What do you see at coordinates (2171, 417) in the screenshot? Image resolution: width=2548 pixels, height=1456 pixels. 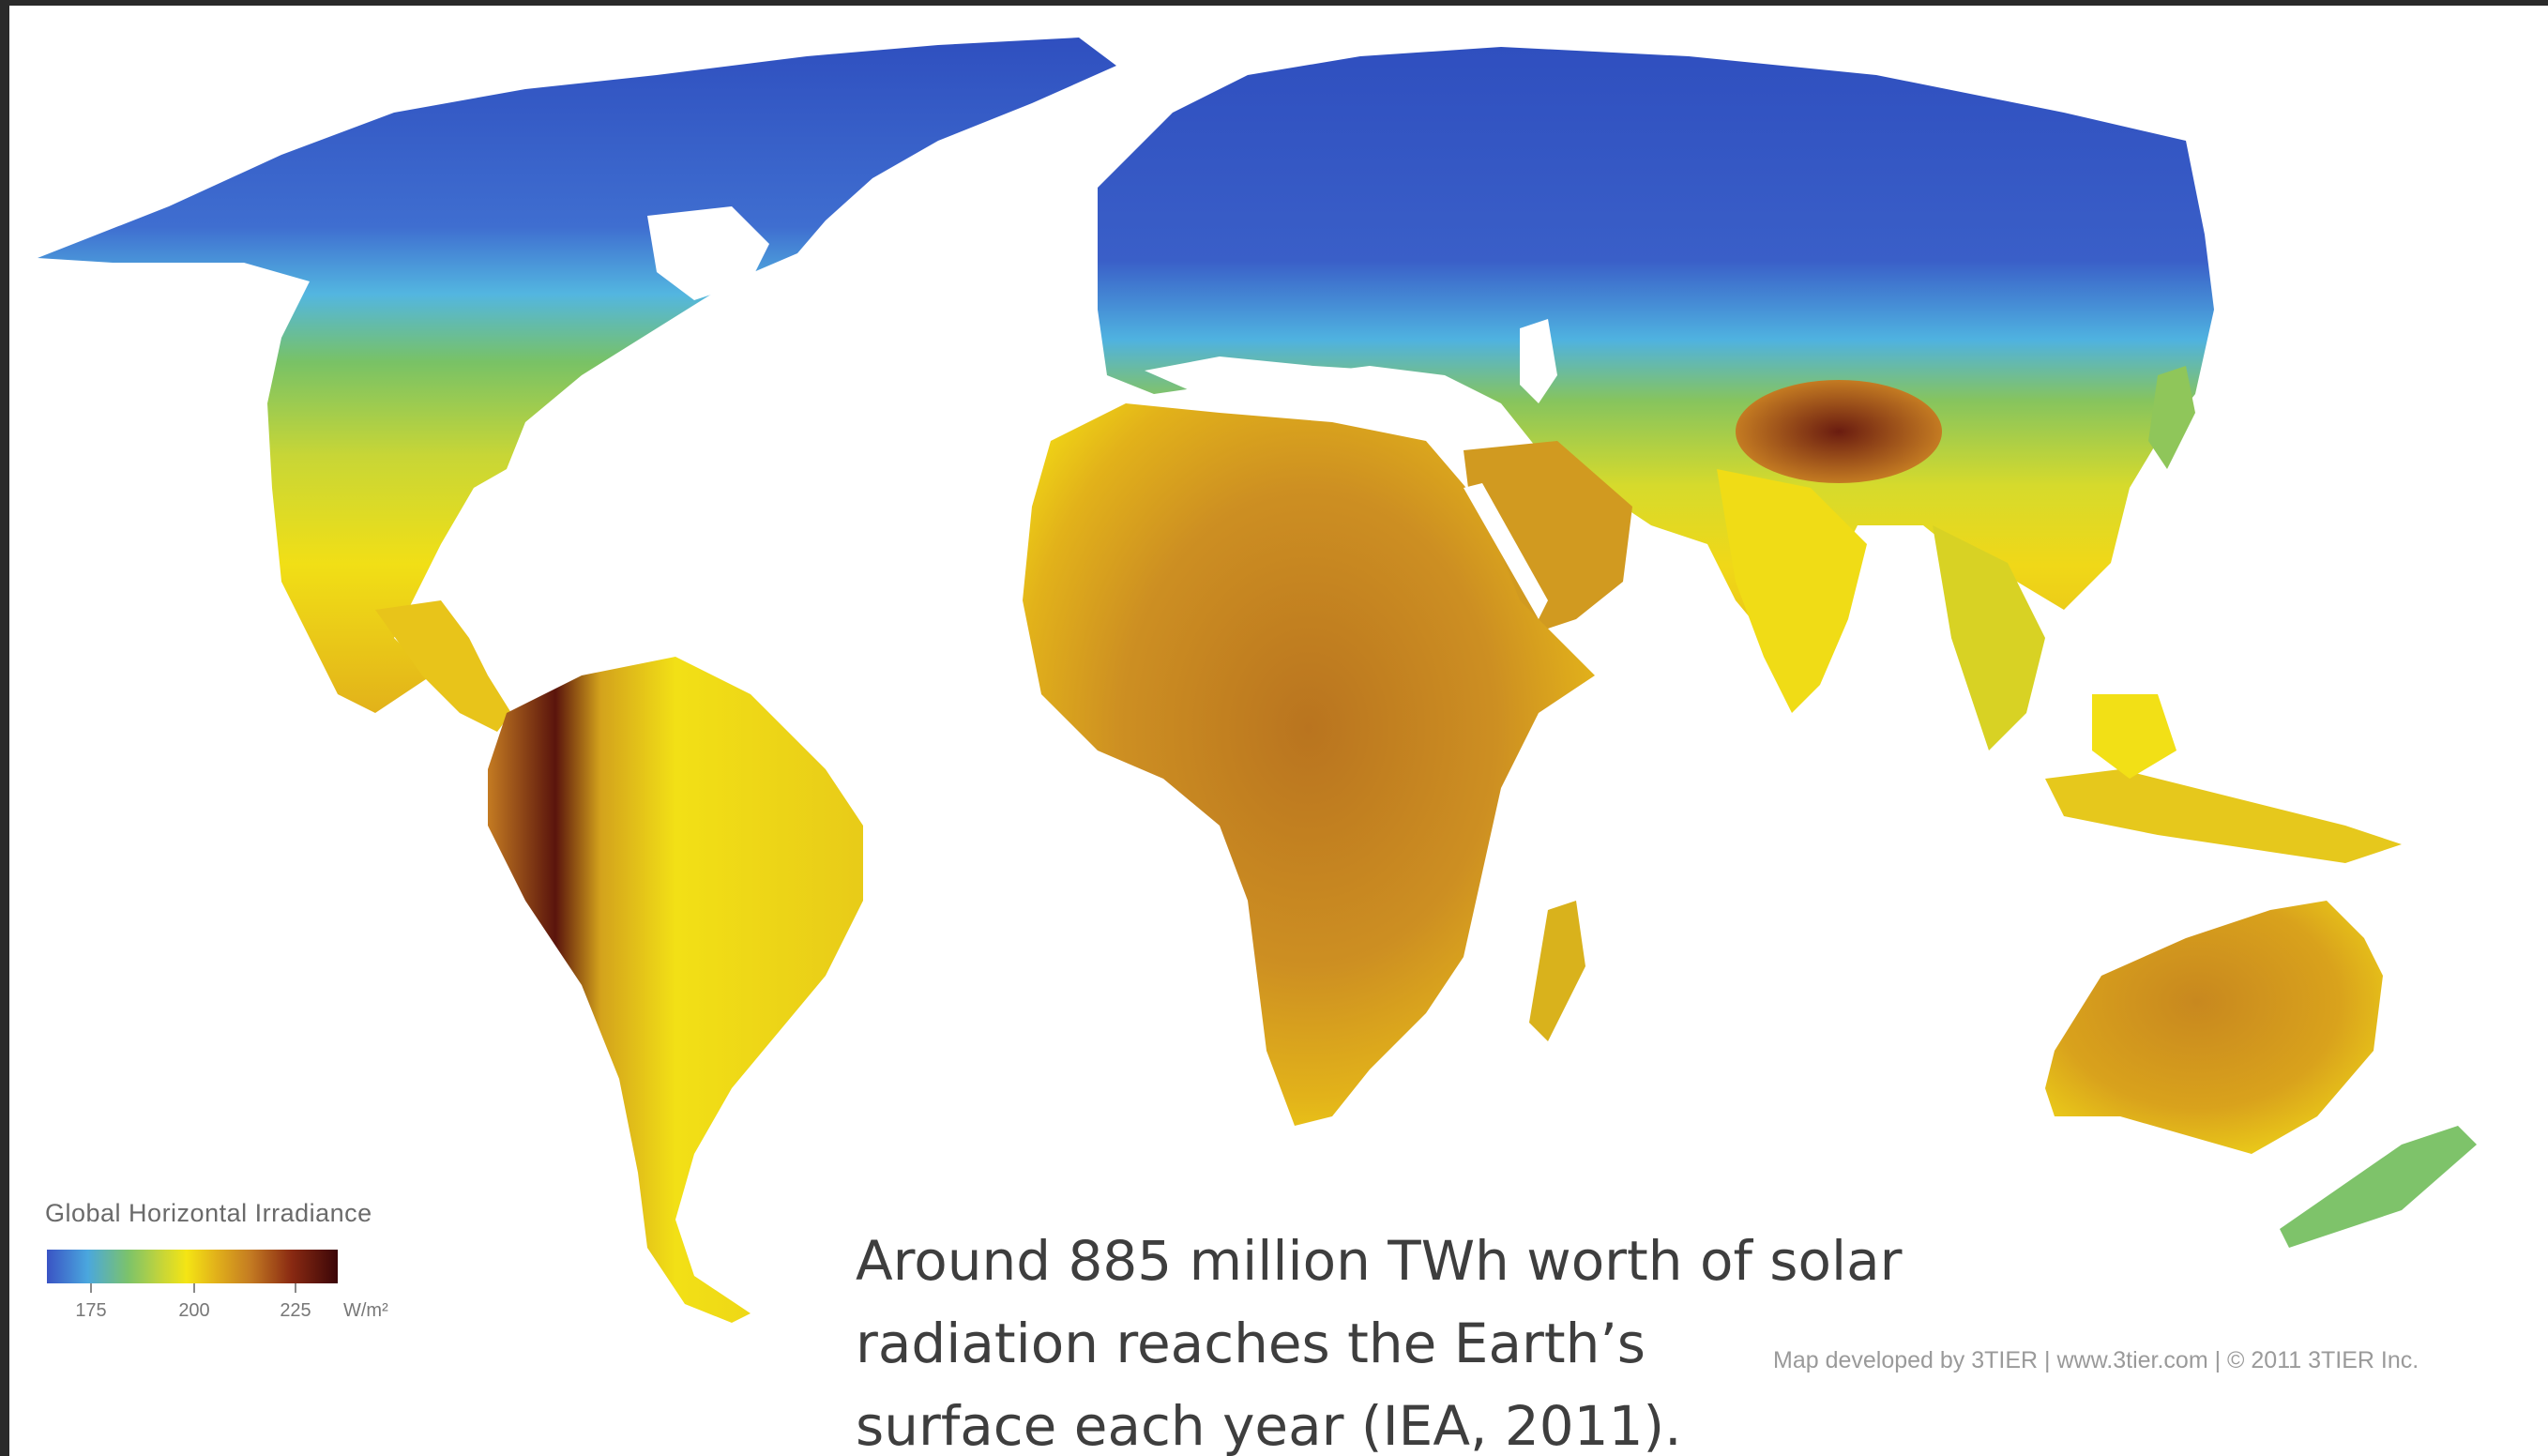 I see `japan` at bounding box center [2171, 417].